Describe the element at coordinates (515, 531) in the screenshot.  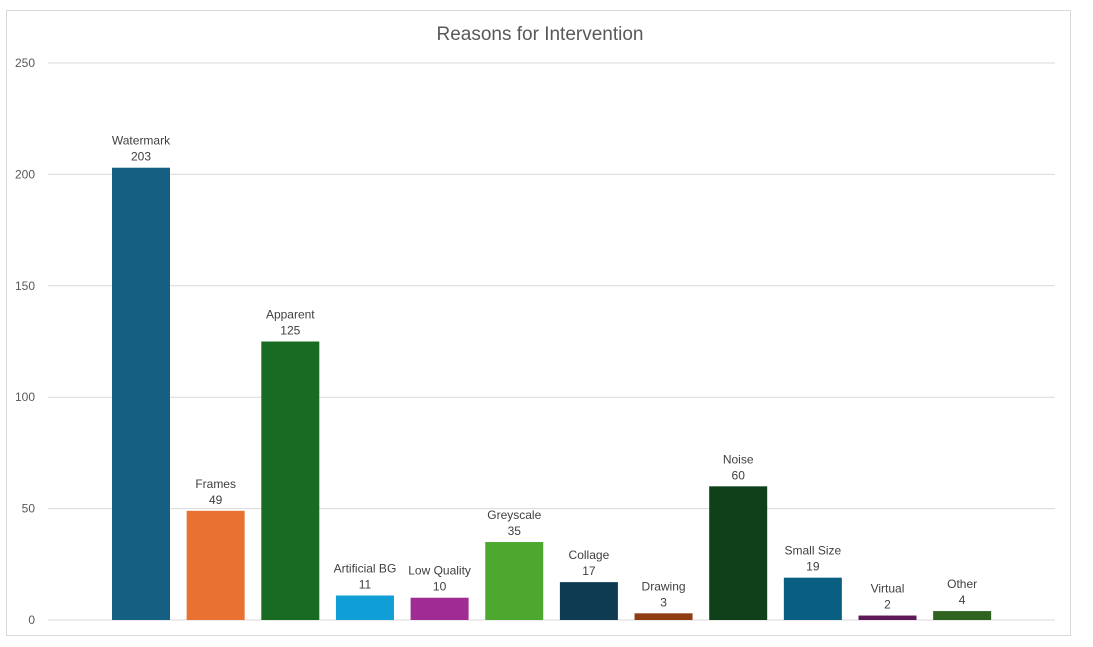
I see `data-label-value: 35` at that location.